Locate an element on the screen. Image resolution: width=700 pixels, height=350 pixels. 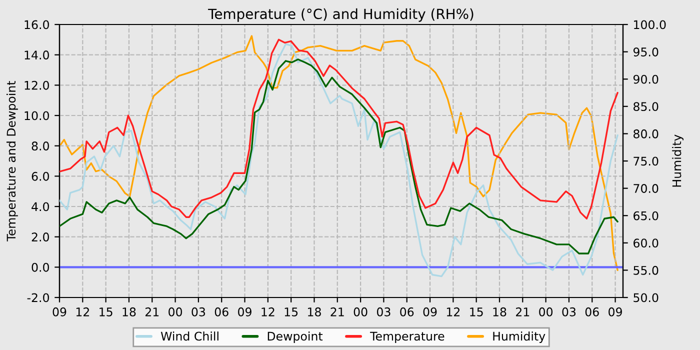
y2-tick-label: 65.0 is located at coordinates (646, 215).